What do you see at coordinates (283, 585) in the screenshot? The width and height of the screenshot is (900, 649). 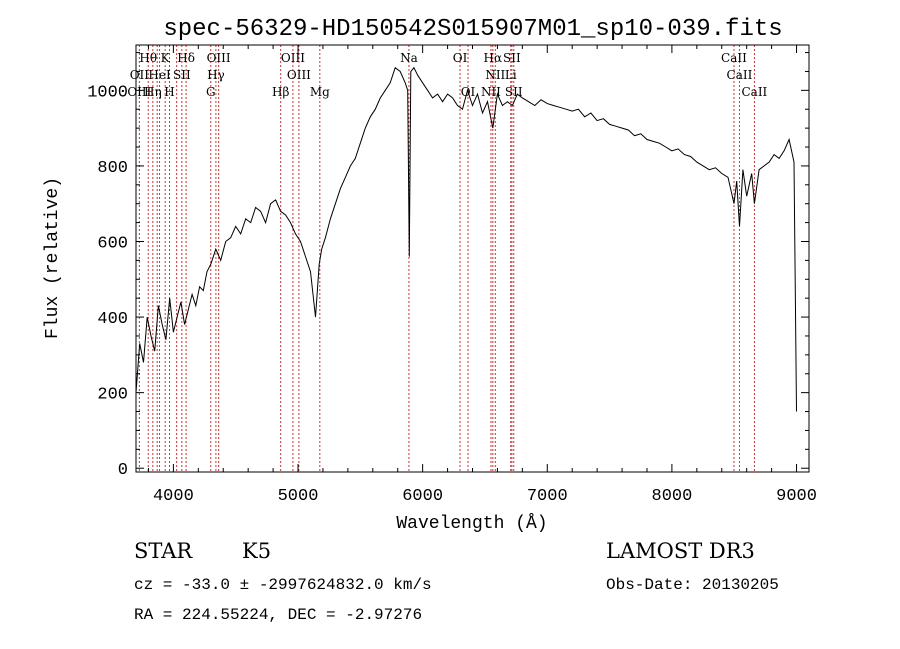 I see `redshift-text: cz = -33.0 ± -2997624832.0 km/s` at bounding box center [283, 585].